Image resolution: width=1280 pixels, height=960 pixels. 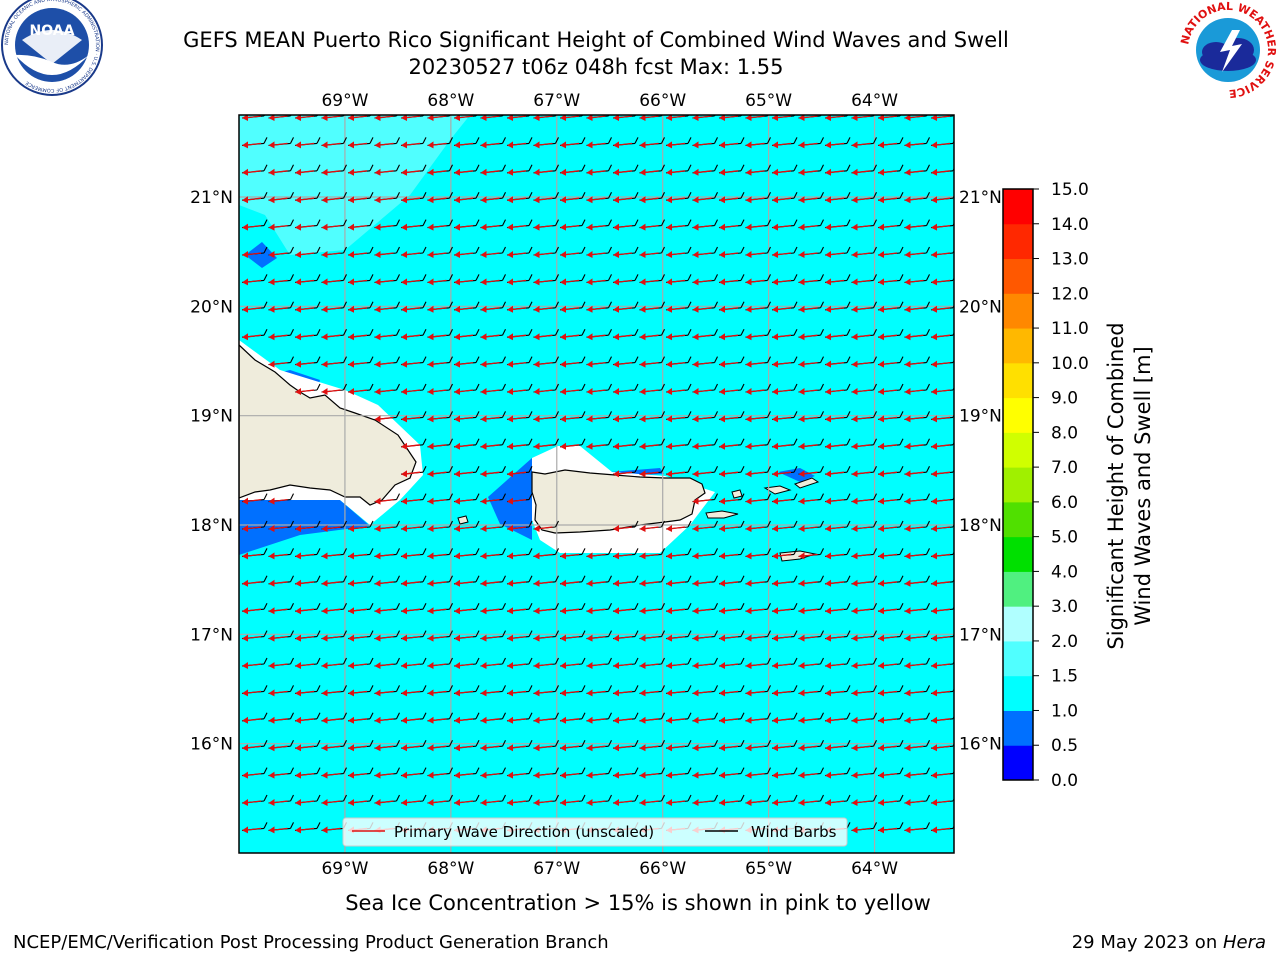 I want to click on lon-tick-label-top: 68°W, so click(x=450, y=101).